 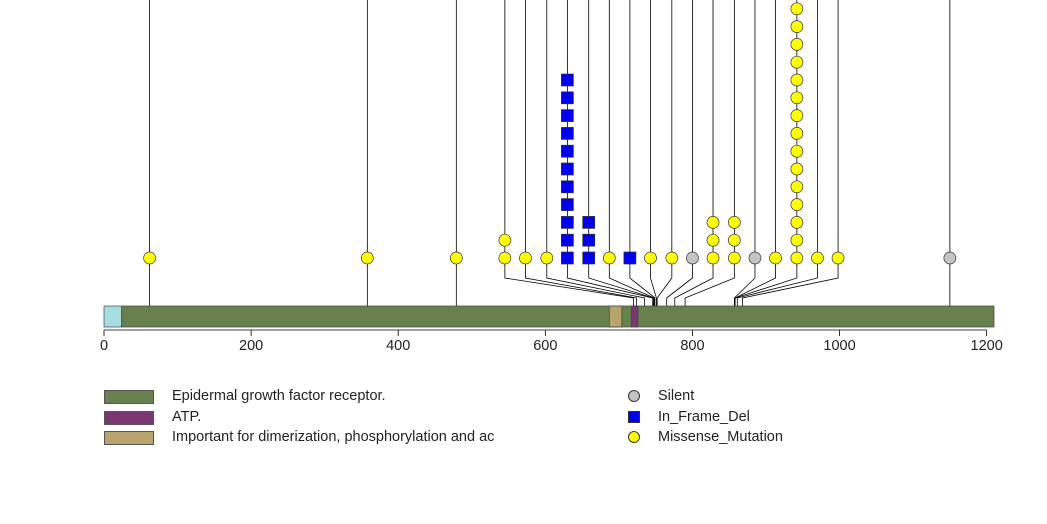 I want to click on x-tick-label-200: 200, so click(x=251, y=346).